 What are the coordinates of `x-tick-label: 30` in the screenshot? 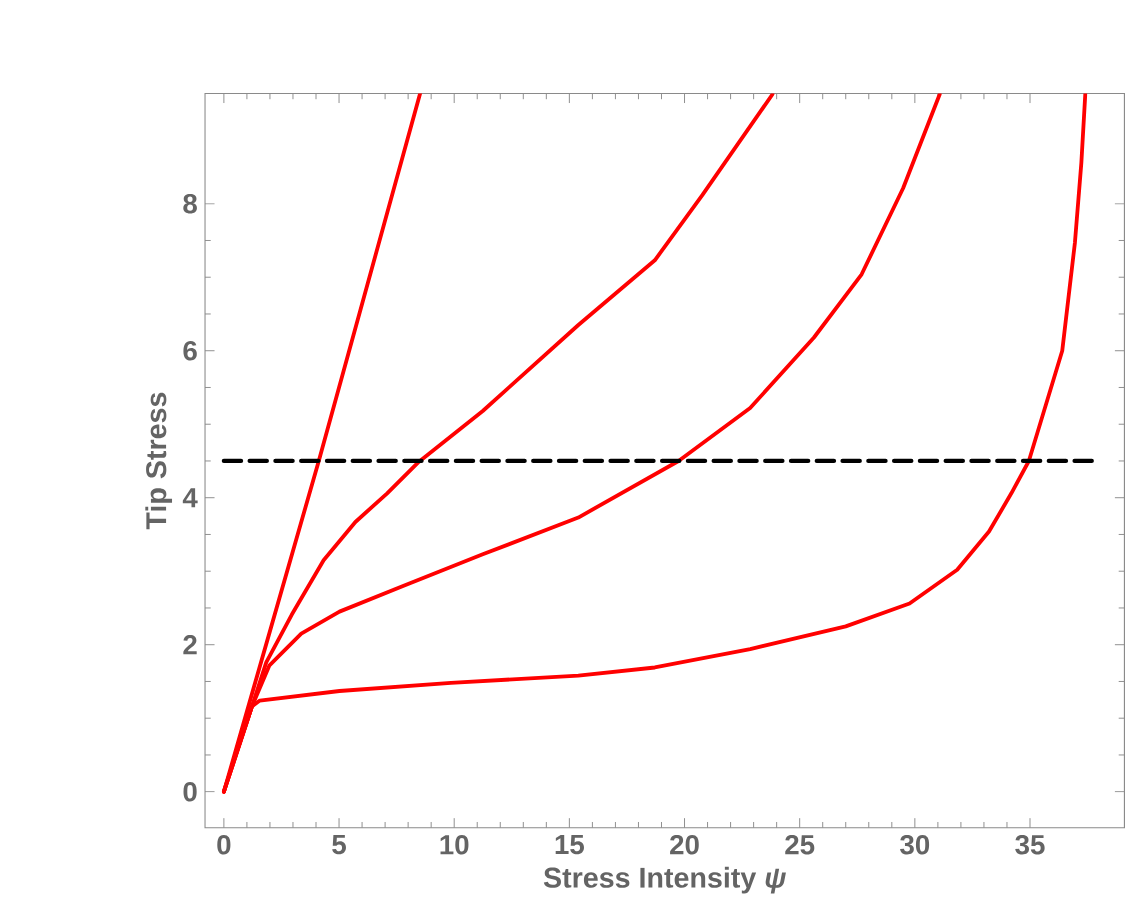 It's located at (915, 845).